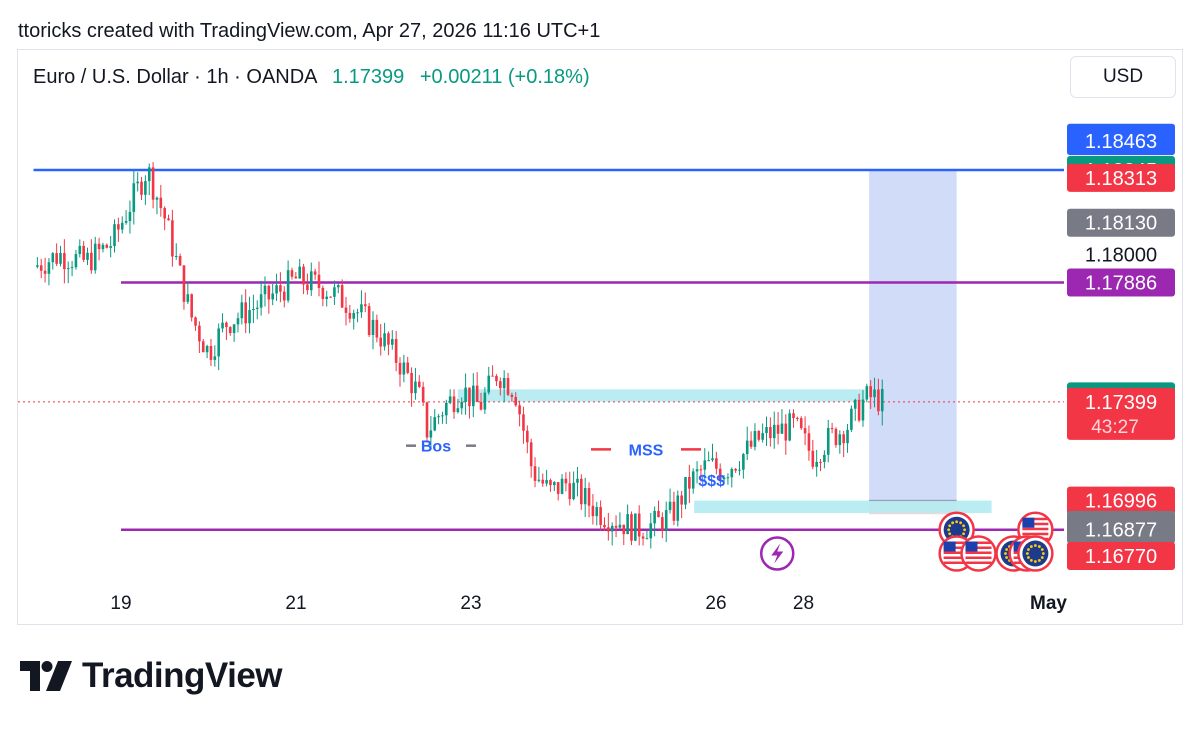  Describe the element at coordinates (715, 603) in the screenshot. I see `x-tick-label-3: 26` at that location.